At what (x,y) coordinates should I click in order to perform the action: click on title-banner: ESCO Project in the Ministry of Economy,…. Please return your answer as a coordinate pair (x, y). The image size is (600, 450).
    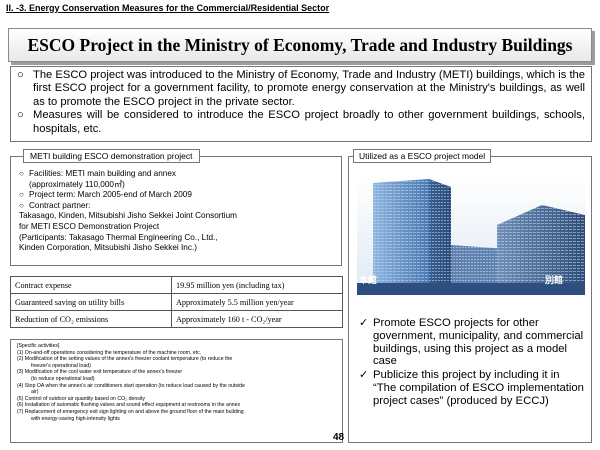
    Looking at the image, I should click on (300, 45).